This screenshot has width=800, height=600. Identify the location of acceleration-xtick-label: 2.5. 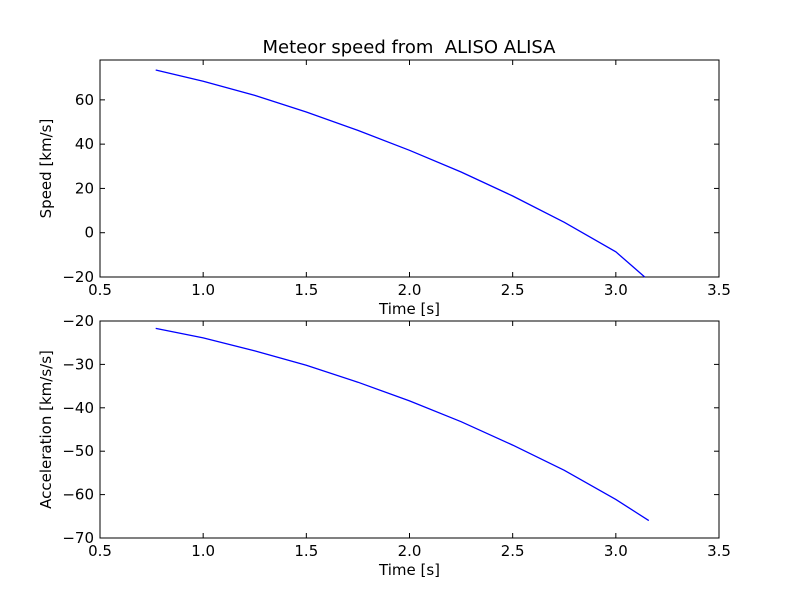
(513, 551).